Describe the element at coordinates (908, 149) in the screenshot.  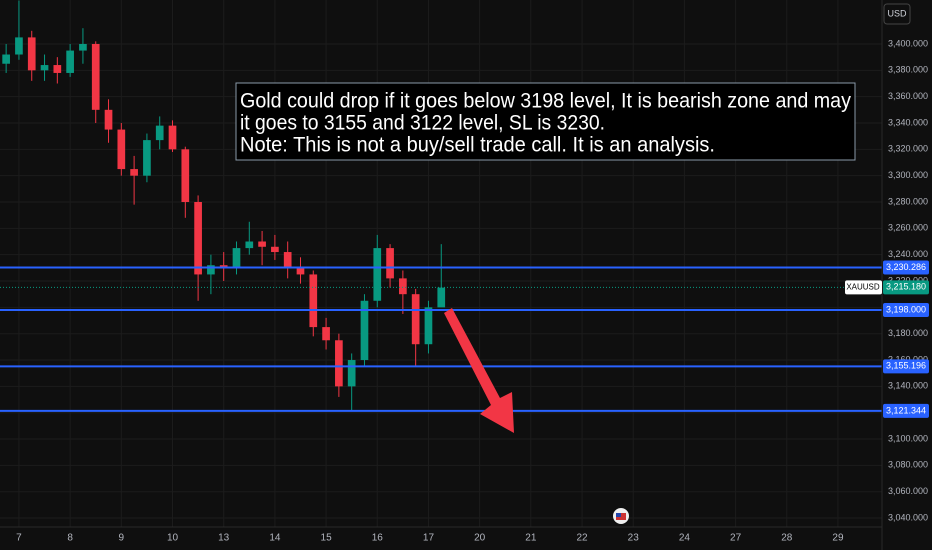
I see `y-tick-label: 3,320.000` at that location.